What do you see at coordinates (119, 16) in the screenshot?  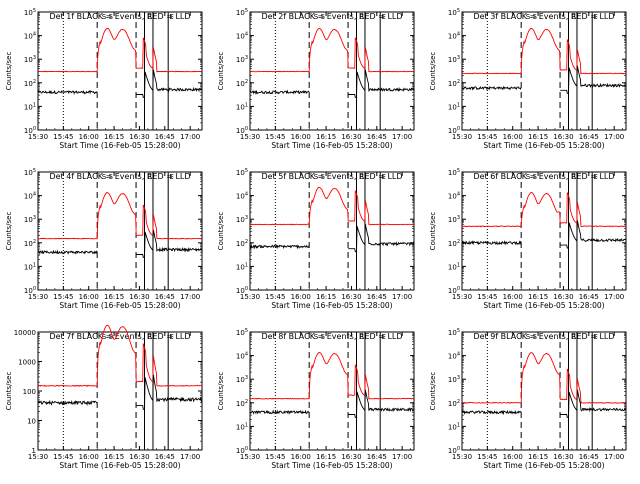 I see `panel-title: Det 1f BLACK = Events, RED = LLD` at bounding box center [119, 16].